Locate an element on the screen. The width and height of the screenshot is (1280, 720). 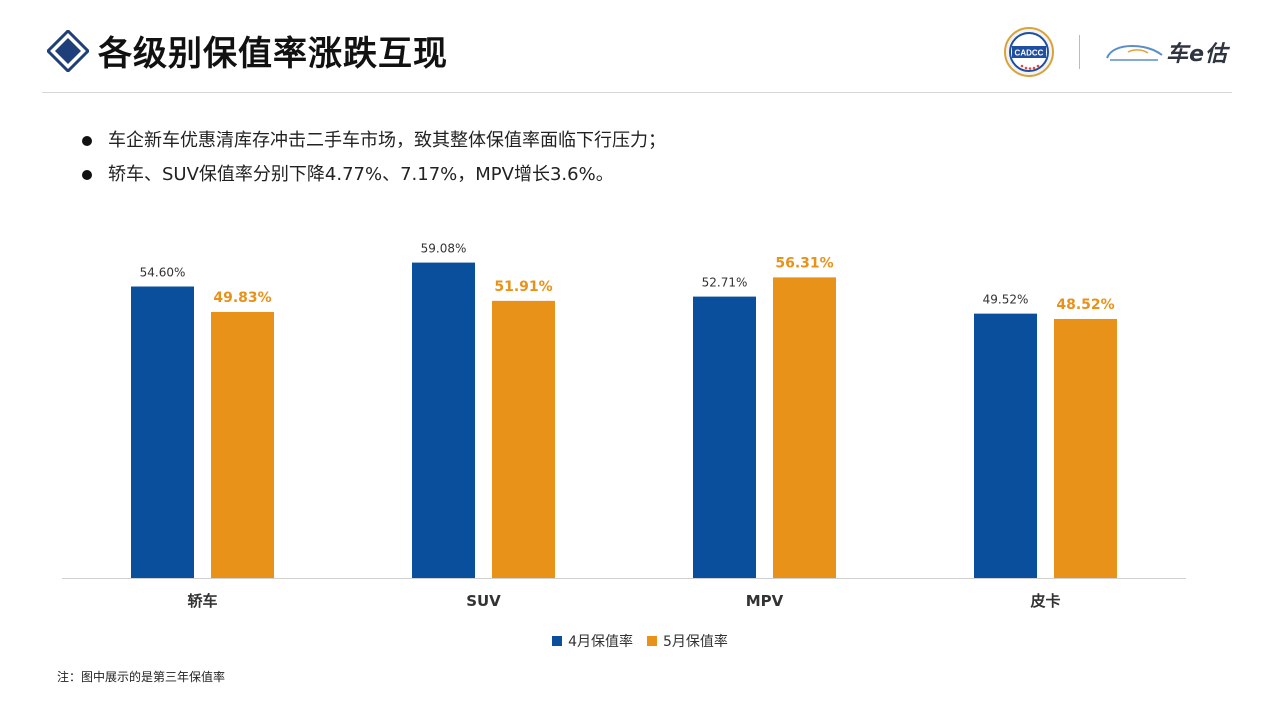
cadcc-logo-icon: CADCC is located at coordinates (1029, 52).